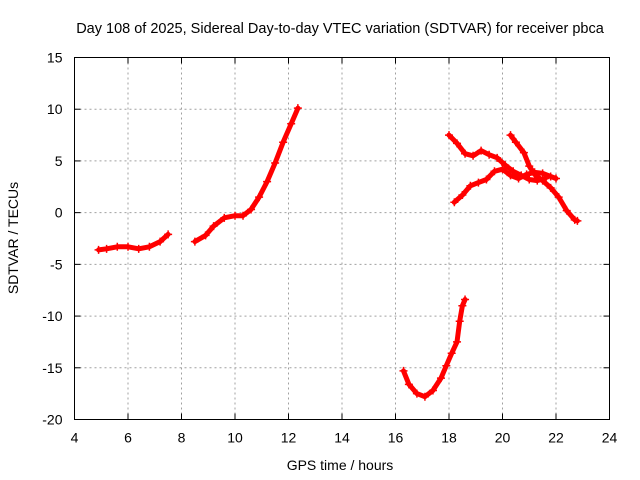 Image resolution: width=640 pixels, height=480 pixels. Describe the element at coordinates (449, 438) in the screenshot. I see `x-tick-label: 18` at that location.